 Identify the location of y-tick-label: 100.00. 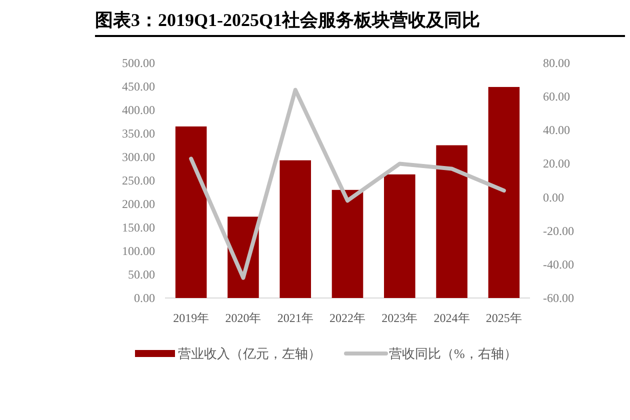
(138, 251).